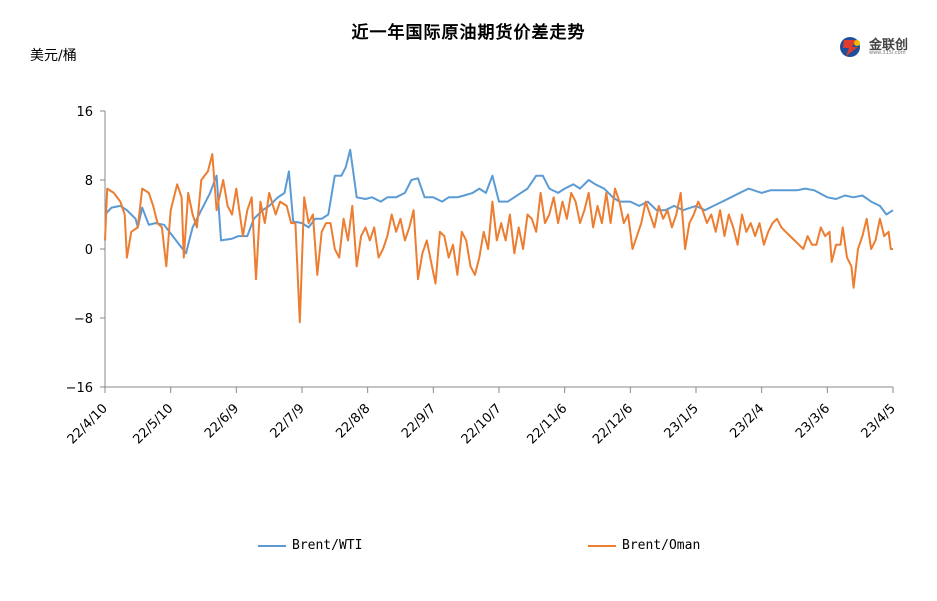 The height and width of the screenshot is (601, 937). Describe the element at coordinates (547, 424) in the screenshot. I see `x-tick-label: 22/11/6` at that location.